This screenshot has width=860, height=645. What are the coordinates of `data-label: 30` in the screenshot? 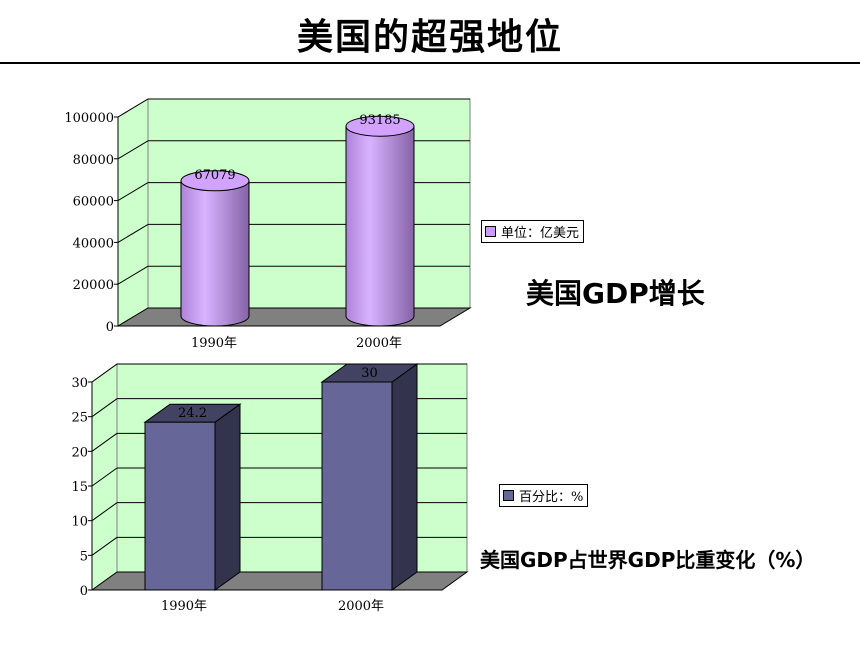 It's located at (369, 373).